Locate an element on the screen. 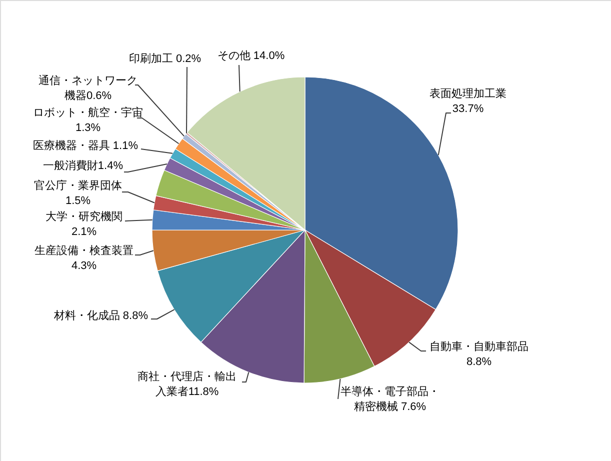  slice-label: 表面処理加工業 is located at coordinates (468, 93).